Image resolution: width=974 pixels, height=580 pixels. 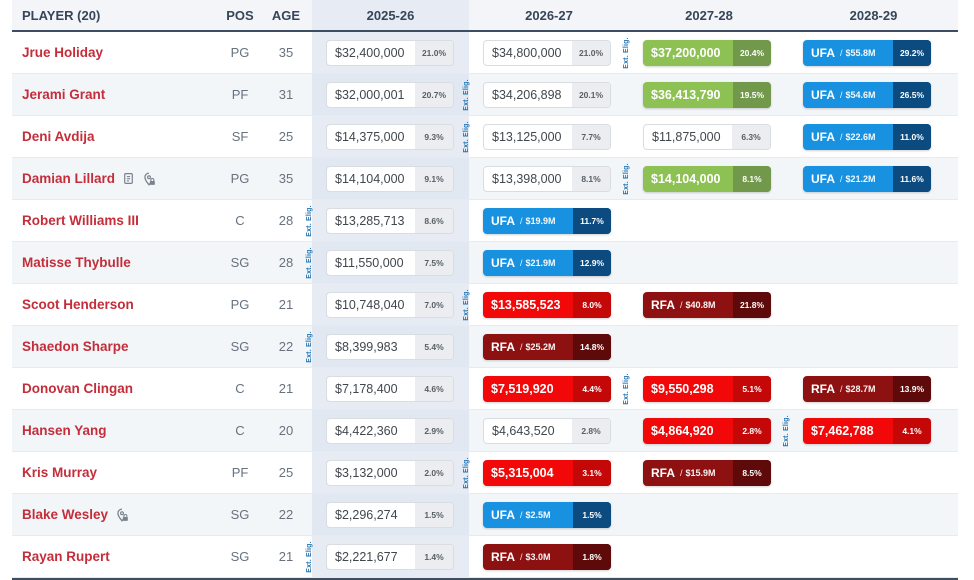 I want to click on player-cell: Matisse Thybulle, so click(x=116, y=262).